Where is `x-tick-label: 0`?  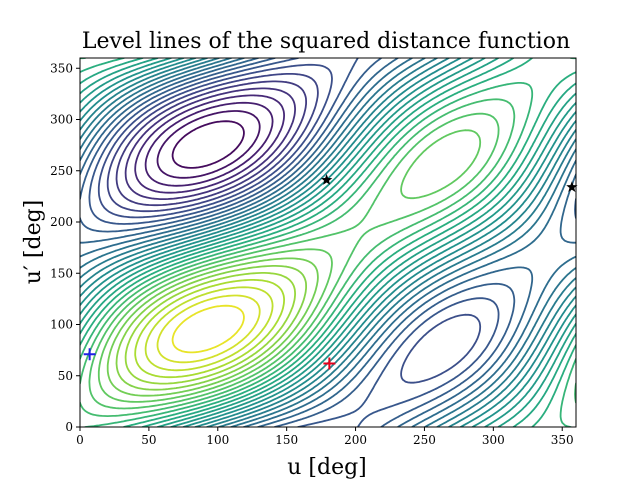
x-tick-label: 0 is located at coordinates (80, 440).